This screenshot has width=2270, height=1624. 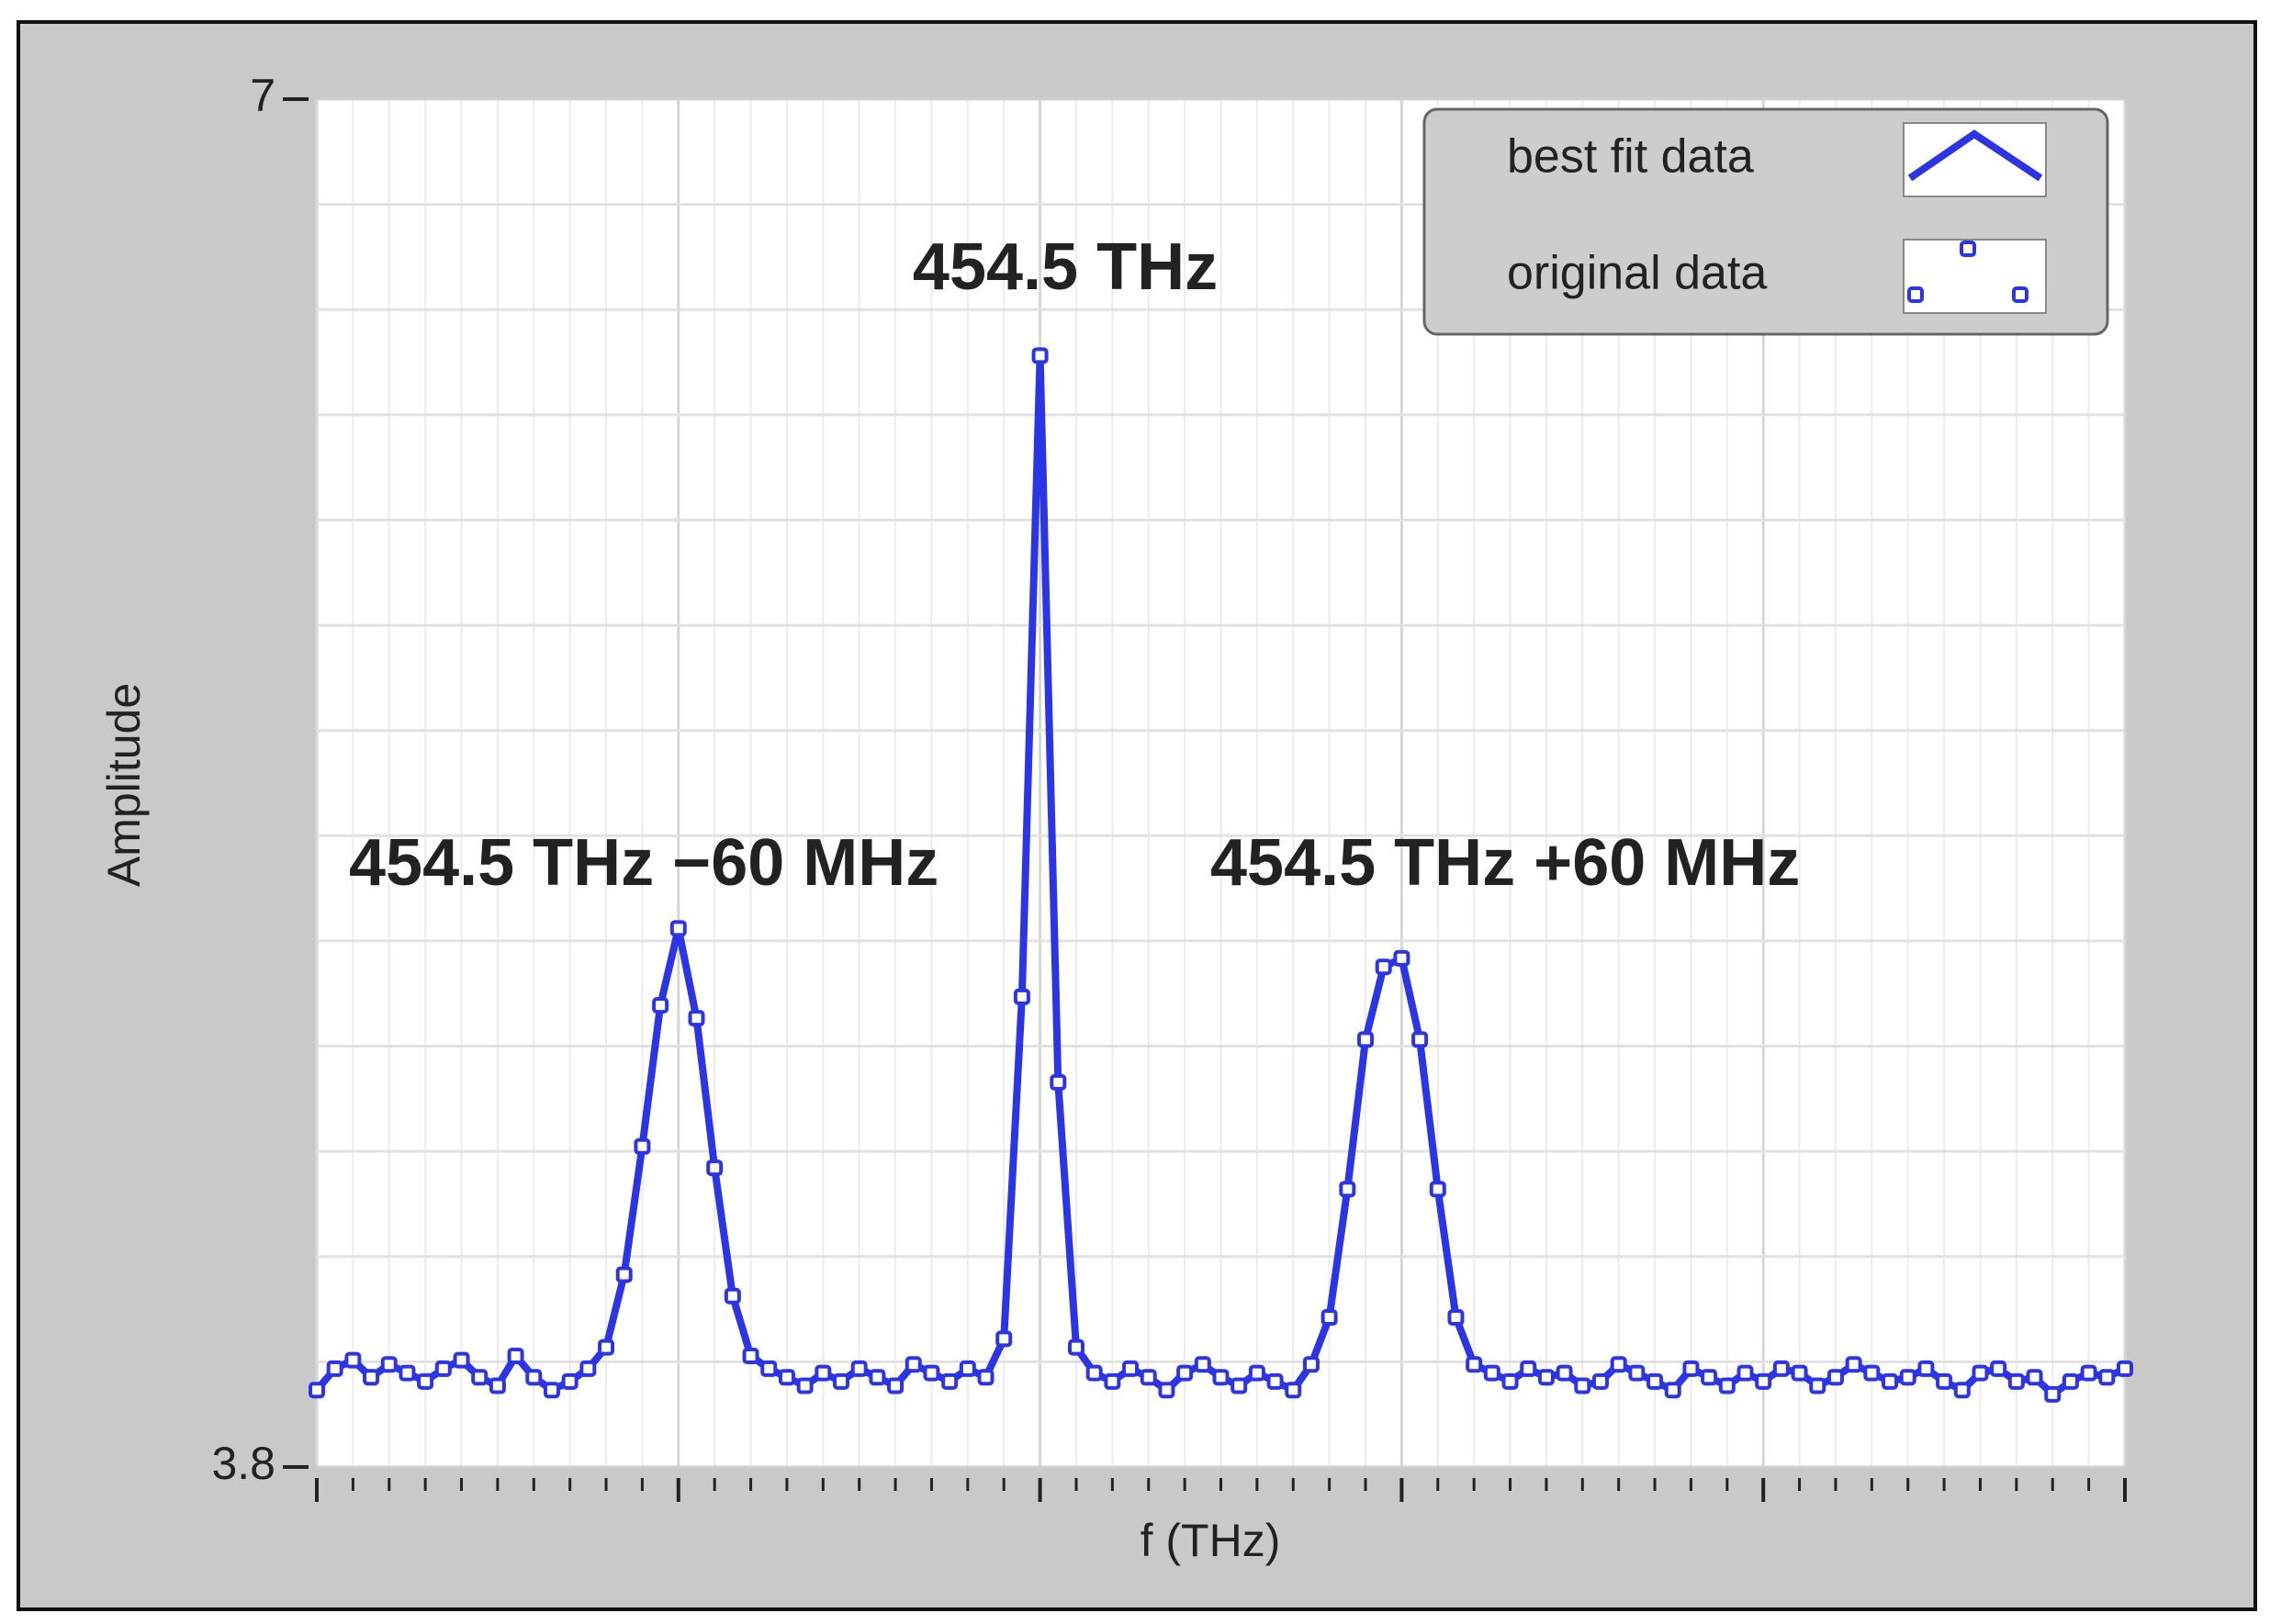 What do you see at coordinates (124, 785) in the screenshot?
I see `y-axis-title: Amplitude` at bounding box center [124, 785].